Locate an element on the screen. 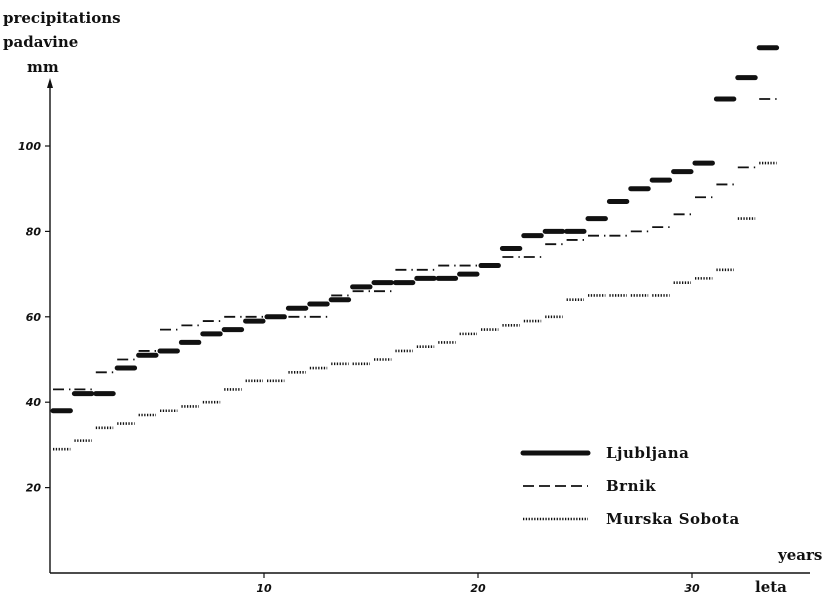  y-tick-label: 20 is located at coordinates (34, 488).